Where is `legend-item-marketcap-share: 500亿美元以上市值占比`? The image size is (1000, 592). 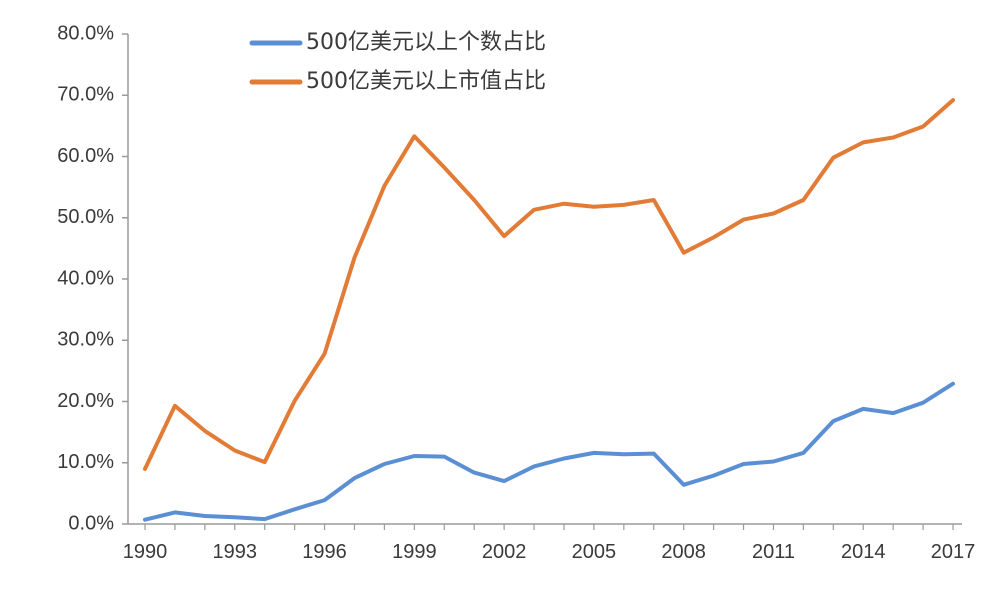
legend-item-marketcap-share: 500亿美元以上市值占比 is located at coordinates (397, 81).